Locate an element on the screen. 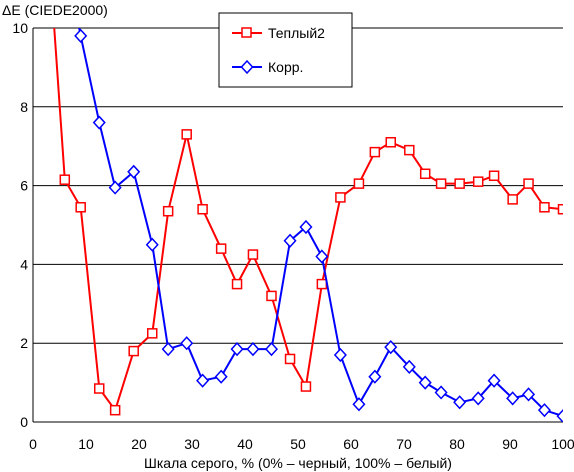 The width and height of the screenshot is (574, 472). y-axis-label: ΔE (CIEDE2000) is located at coordinates (55, 10).